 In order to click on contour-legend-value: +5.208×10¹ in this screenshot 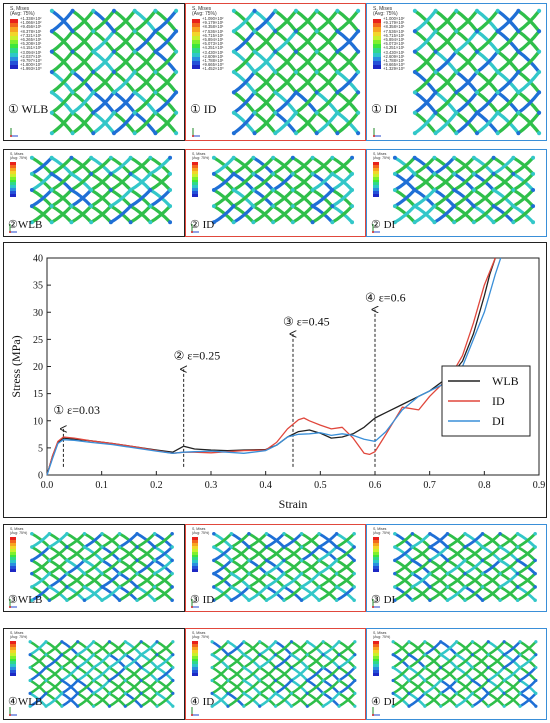, I will do `click(31, 44)`.